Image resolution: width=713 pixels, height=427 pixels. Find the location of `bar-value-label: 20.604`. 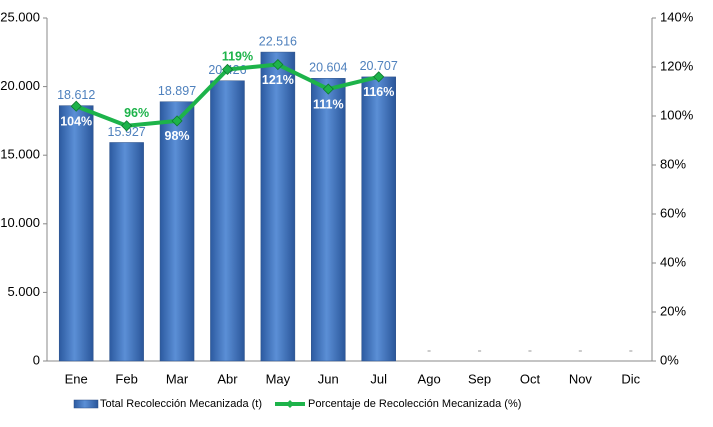

bar-value-label: 20.604 is located at coordinates (328, 68).